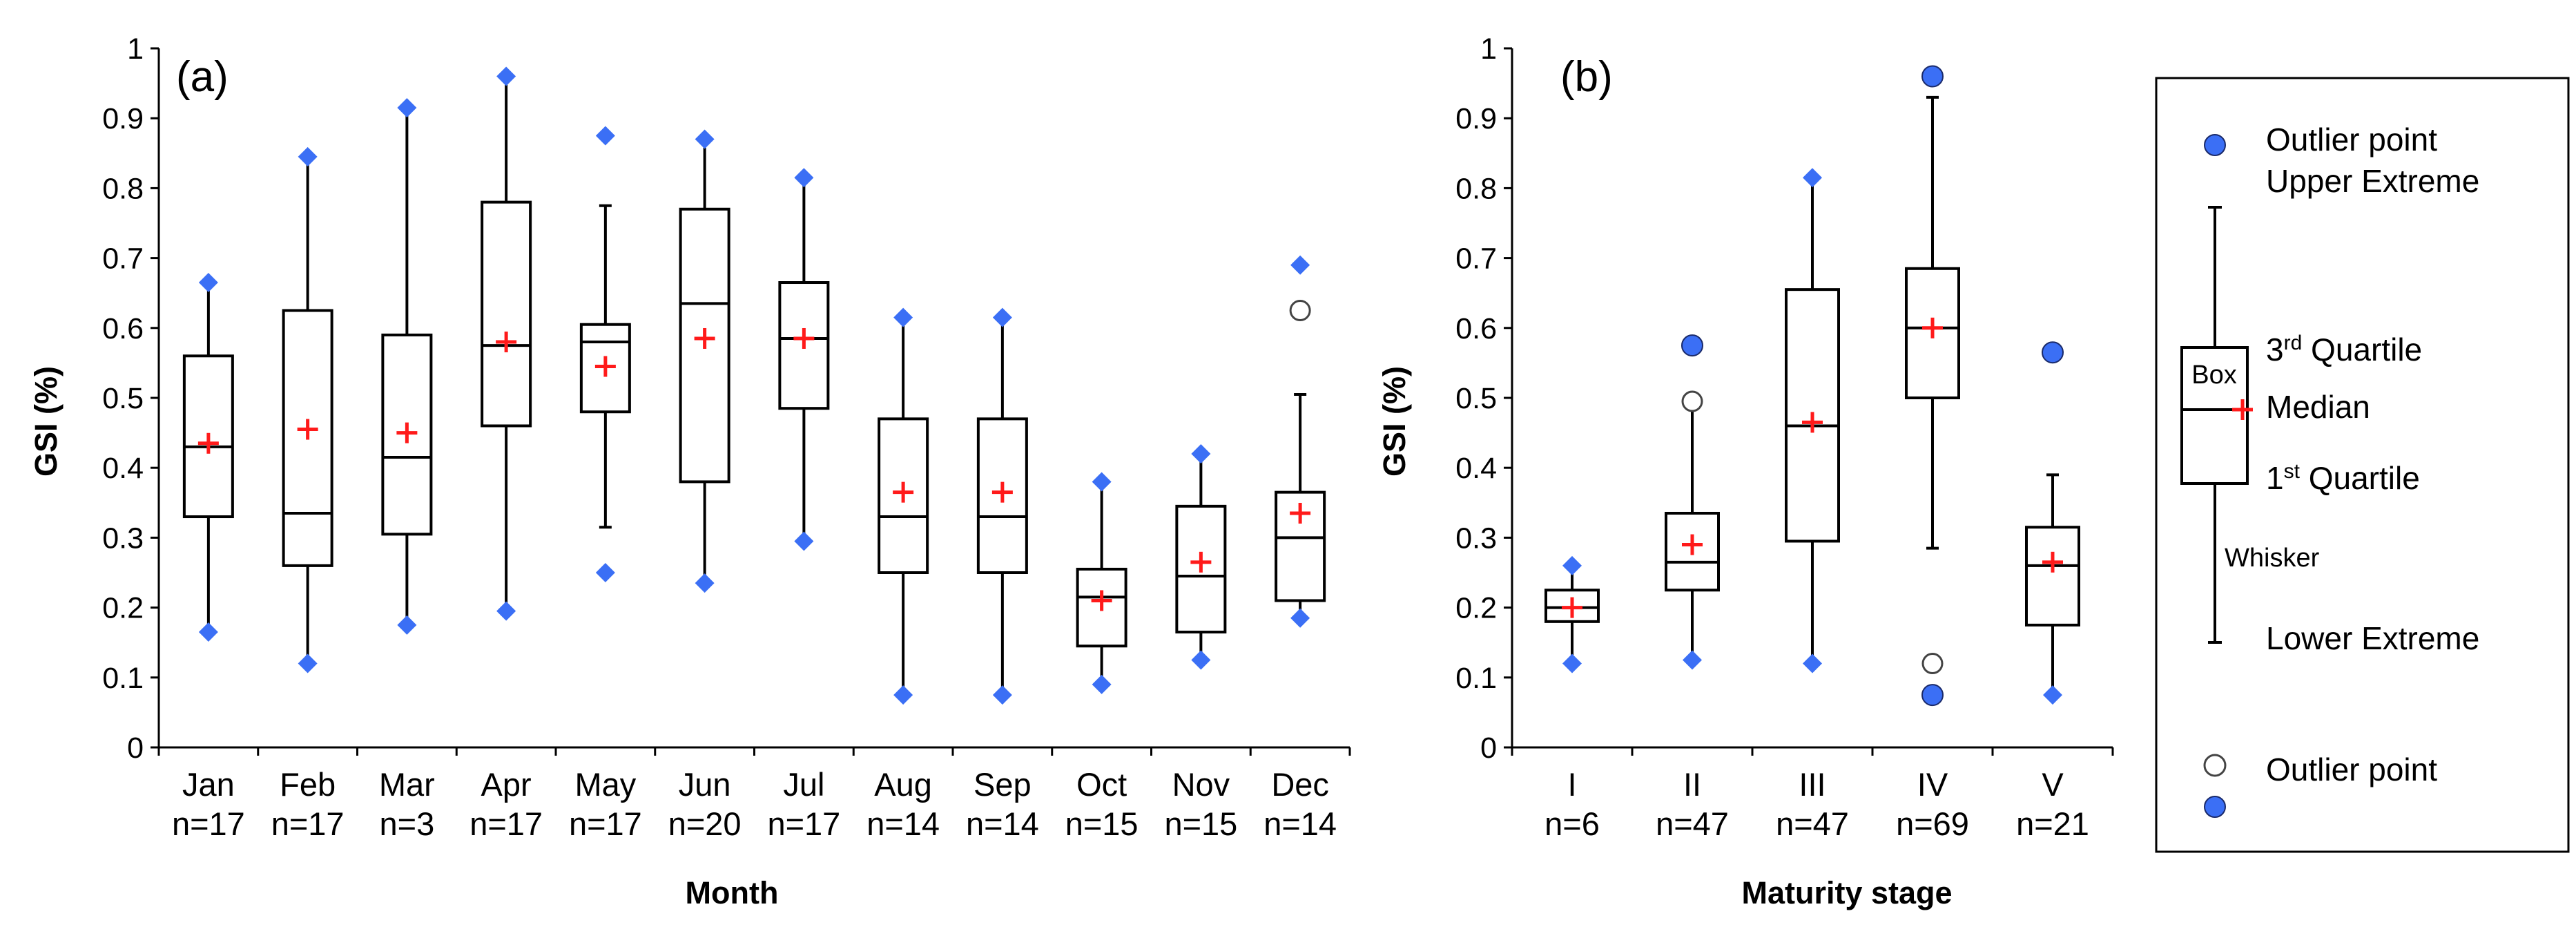 The height and width of the screenshot is (927, 2576). I want to click on panel-a-y-axis-title: GSI (%), so click(46, 422).